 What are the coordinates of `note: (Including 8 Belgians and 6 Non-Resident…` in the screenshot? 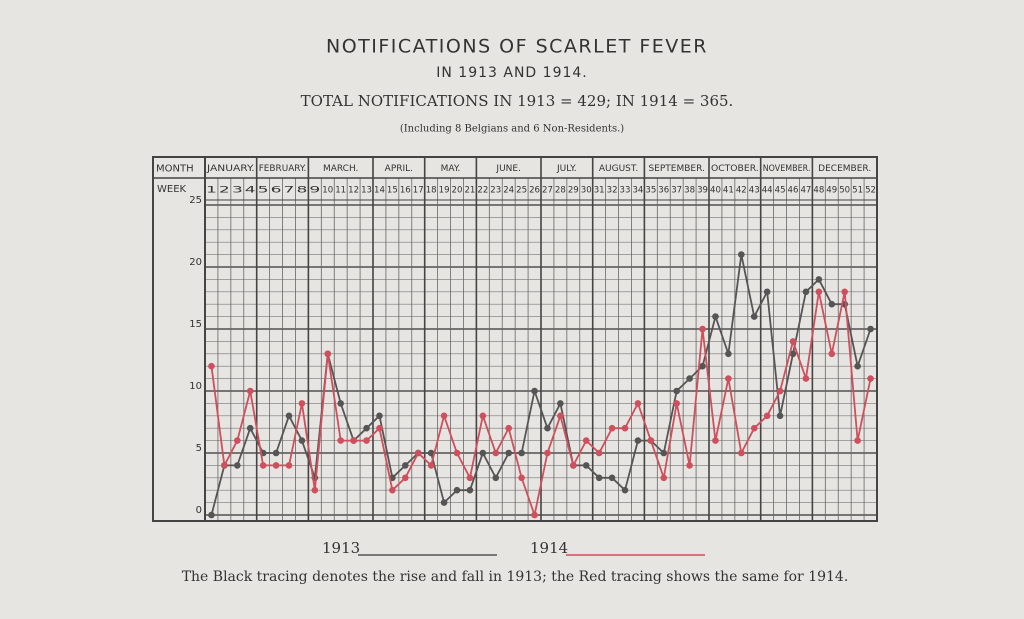 It's located at (512, 129).